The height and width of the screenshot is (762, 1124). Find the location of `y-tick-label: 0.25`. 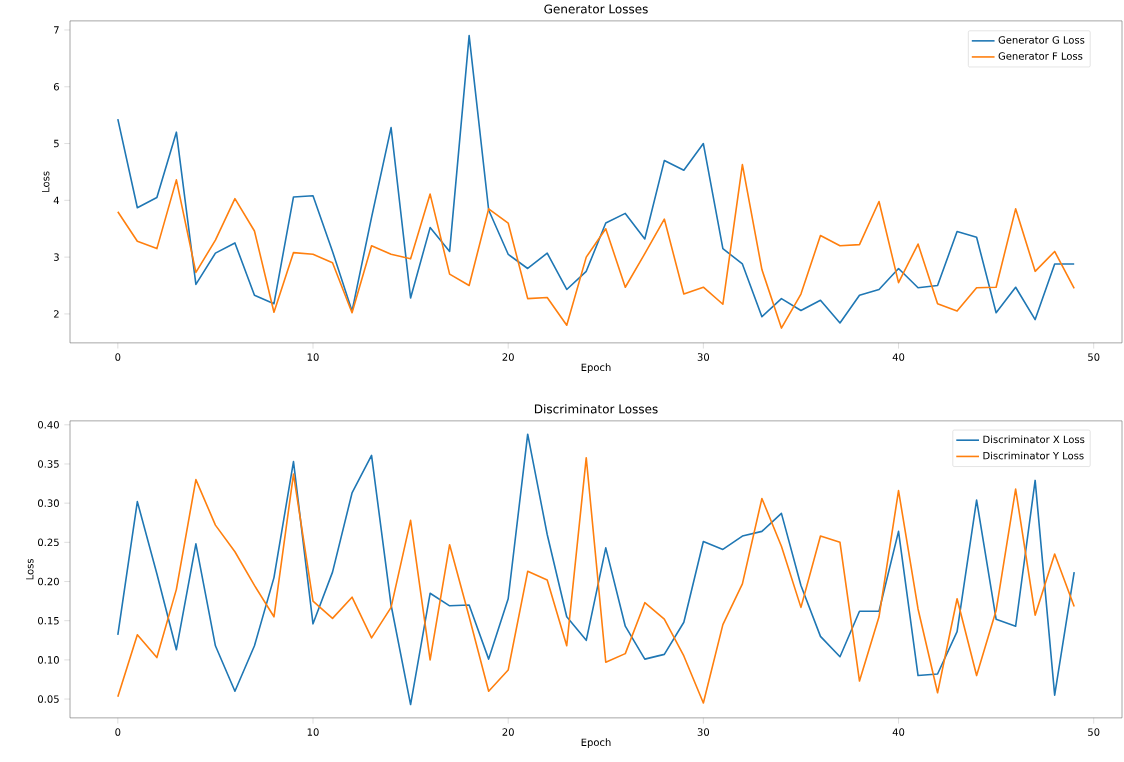

y-tick-label: 0.25 is located at coordinates (48, 542).